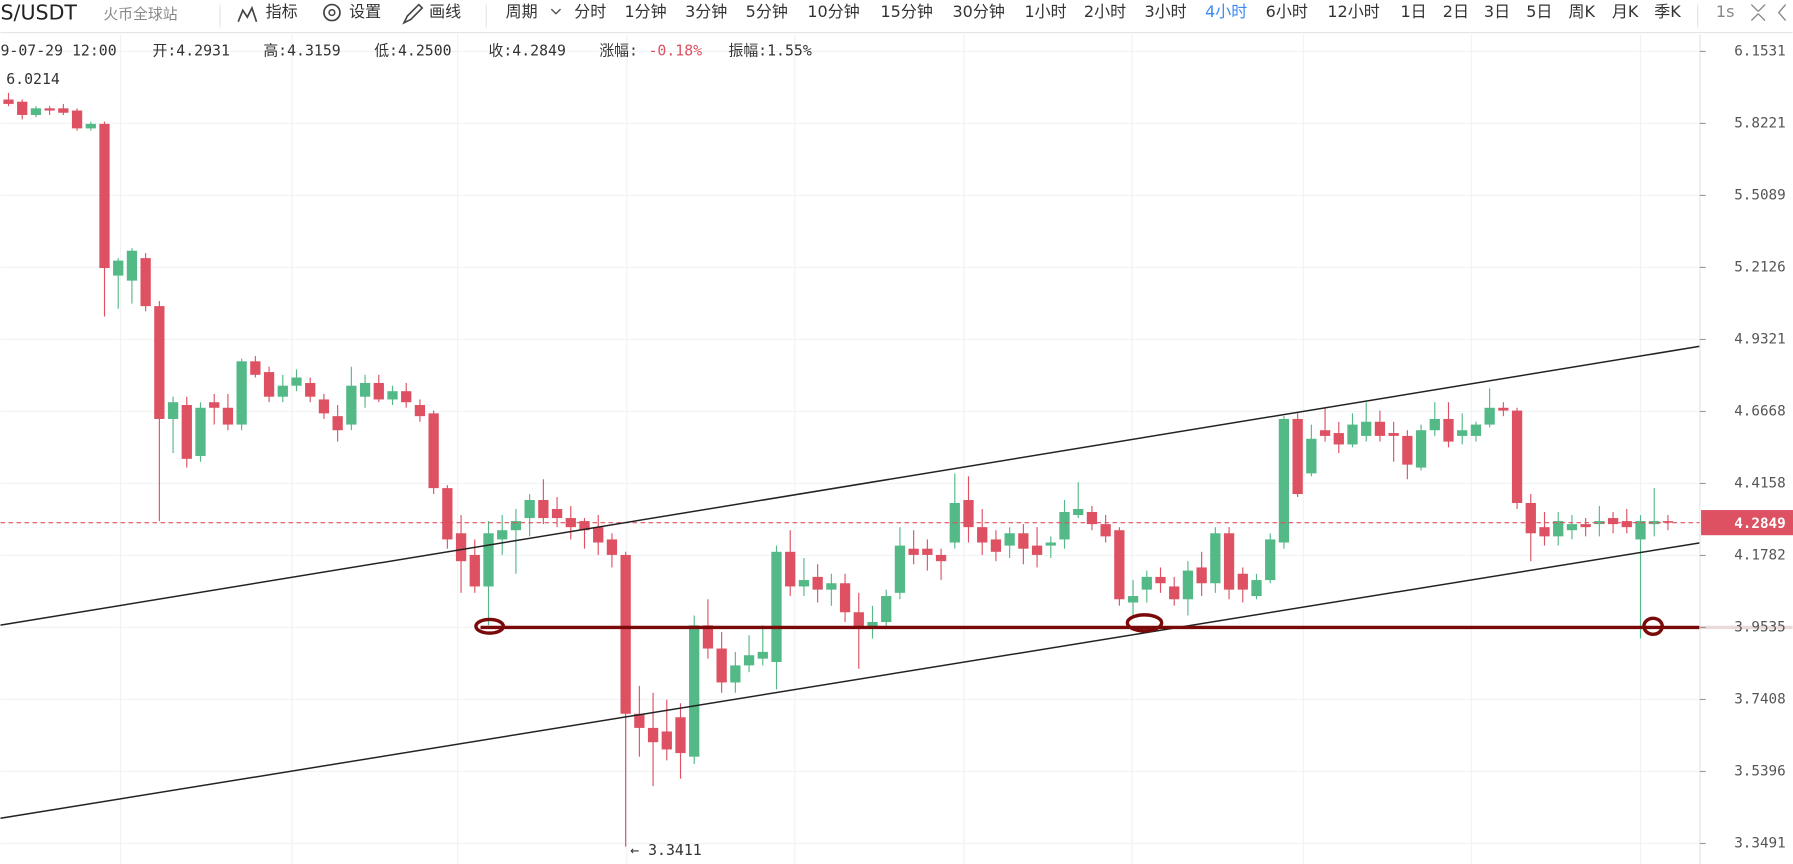 This screenshot has height=864, width=1793. I want to click on interval: 1小时, so click(1045, 11).